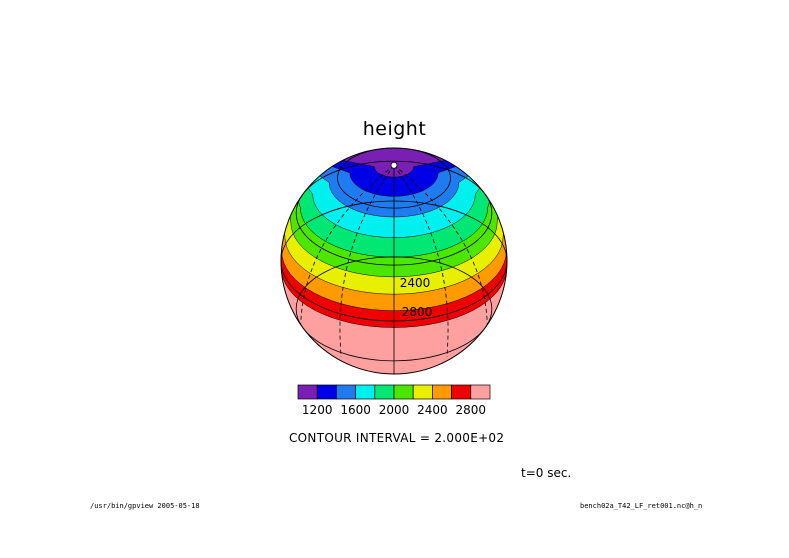  What do you see at coordinates (417, 312) in the screenshot?
I see `contour-label-2800: 2800` at bounding box center [417, 312].